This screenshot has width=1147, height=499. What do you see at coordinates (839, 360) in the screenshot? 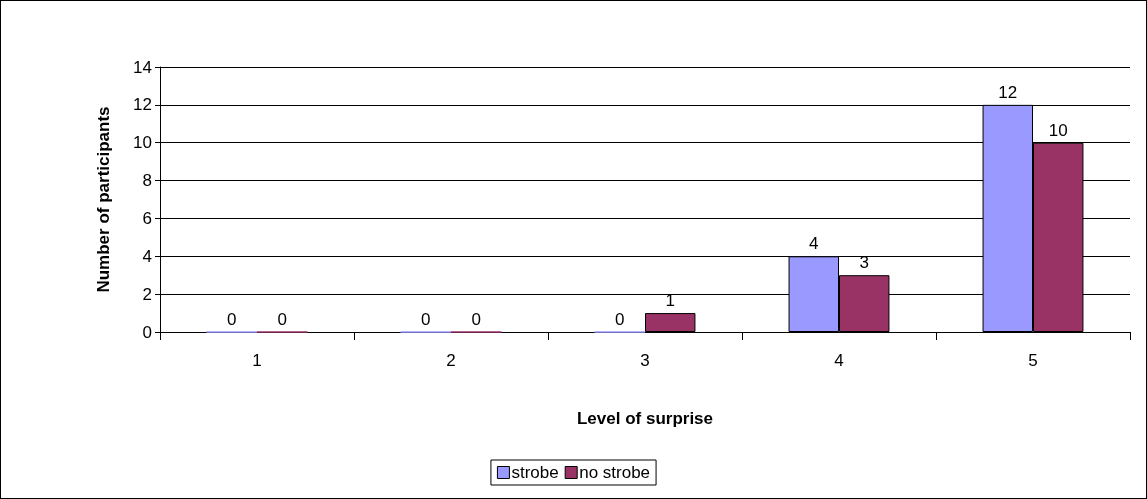
I see `x-tick-label: 4` at bounding box center [839, 360].